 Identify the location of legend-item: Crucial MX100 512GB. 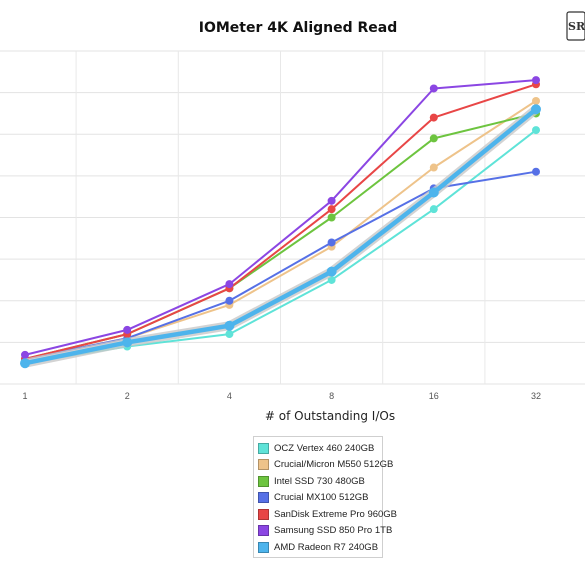
(318, 498).